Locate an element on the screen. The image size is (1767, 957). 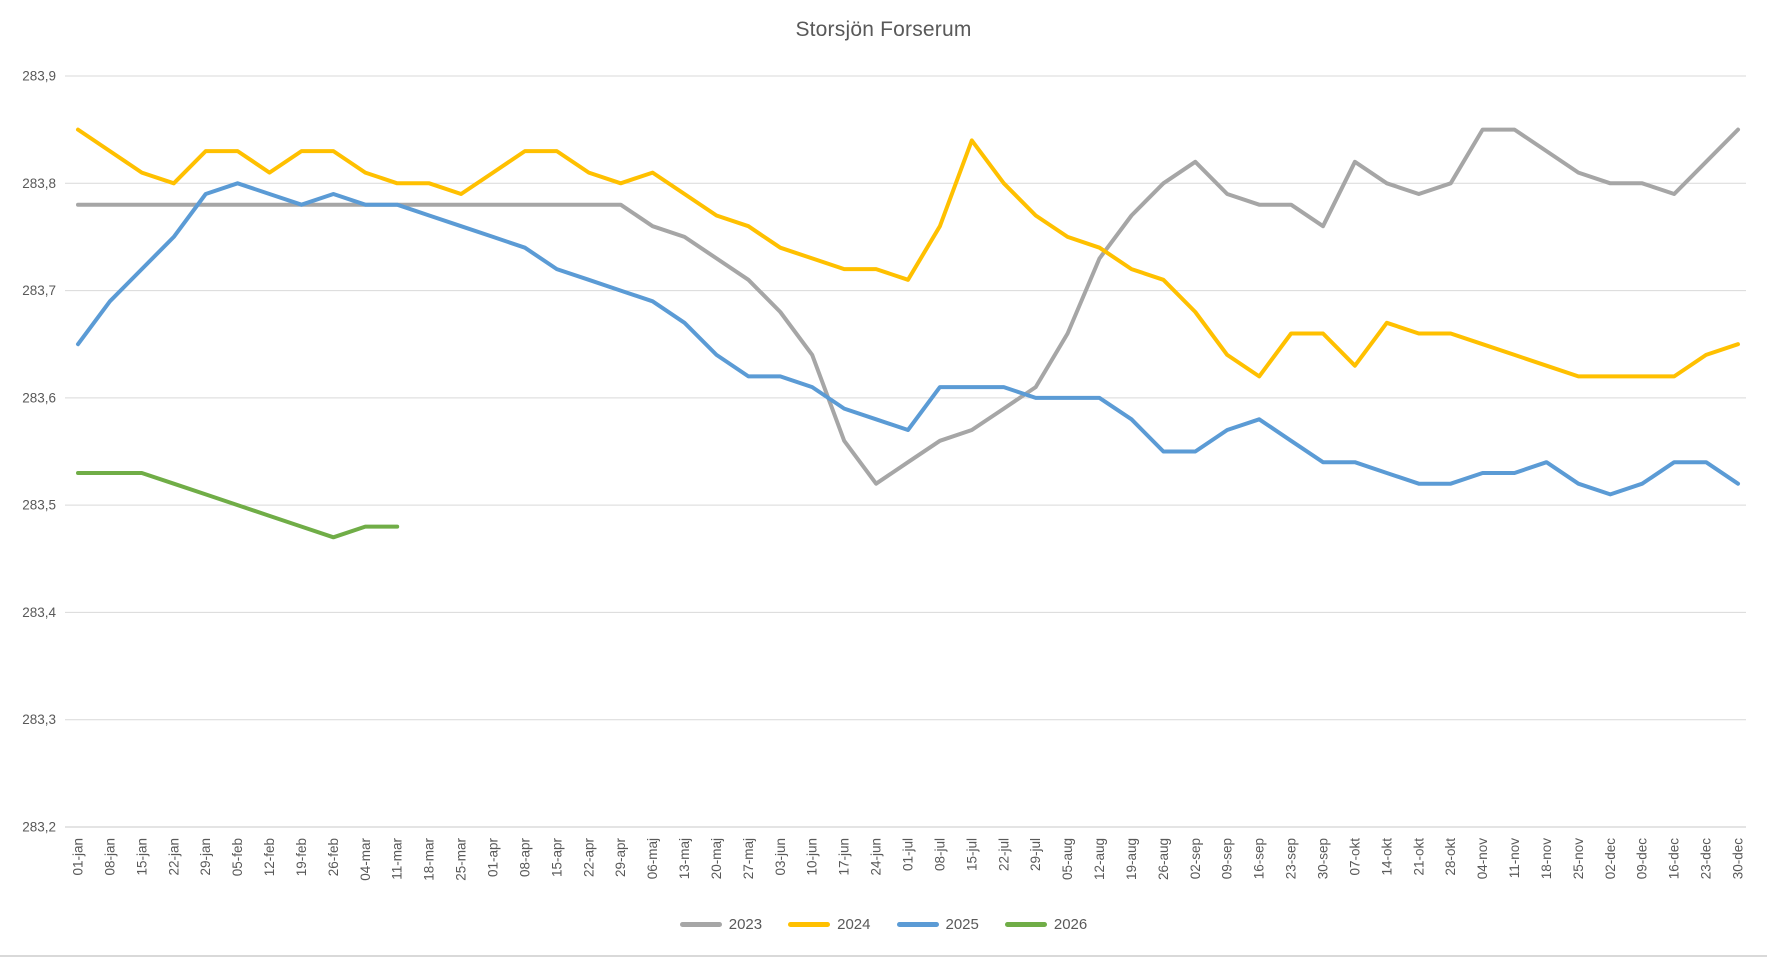
x-tick-label: 08-apr is located at coordinates (524, 858).